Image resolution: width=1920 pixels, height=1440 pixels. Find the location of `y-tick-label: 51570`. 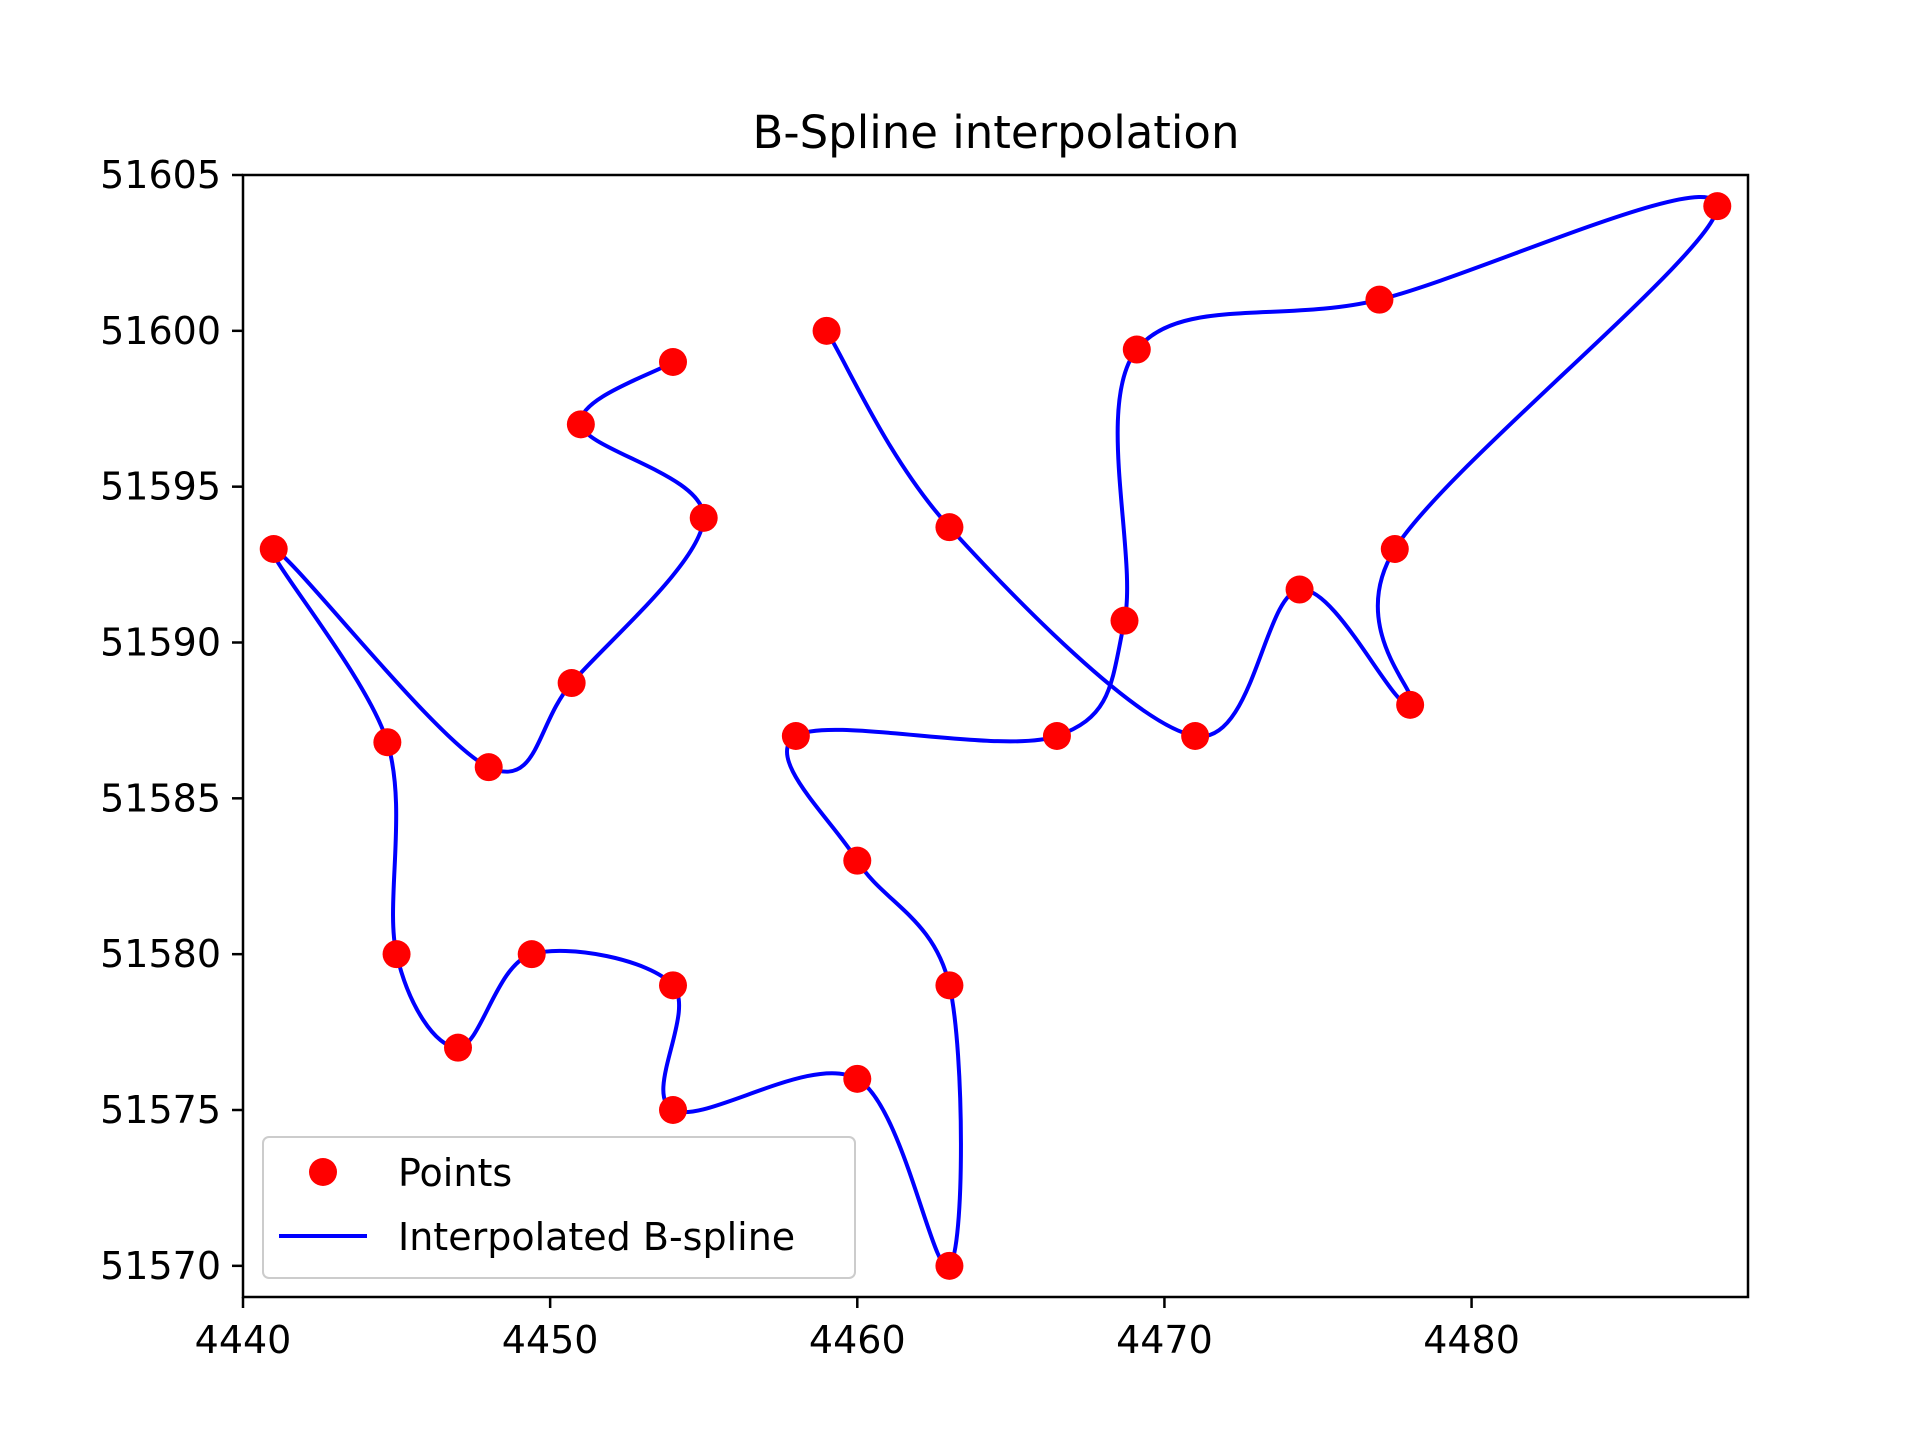

y-tick-label: 51570 is located at coordinates (160, 1266).